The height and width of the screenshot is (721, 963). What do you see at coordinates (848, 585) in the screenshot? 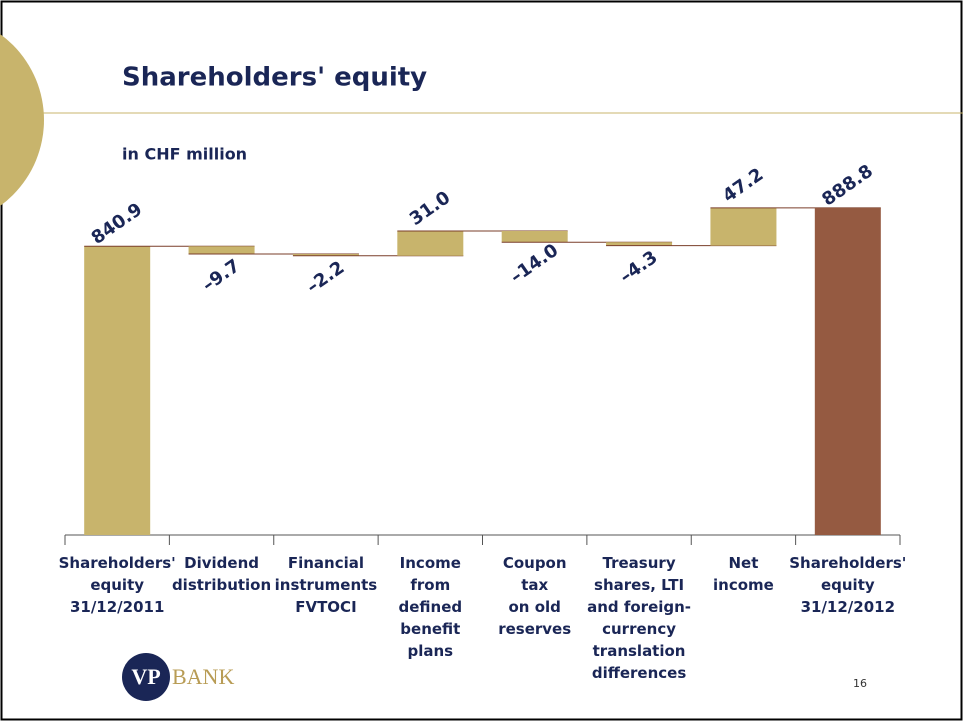
I see `x-tick-label: Shareholders' equity 31/12/2012` at bounding box center [848, 585].